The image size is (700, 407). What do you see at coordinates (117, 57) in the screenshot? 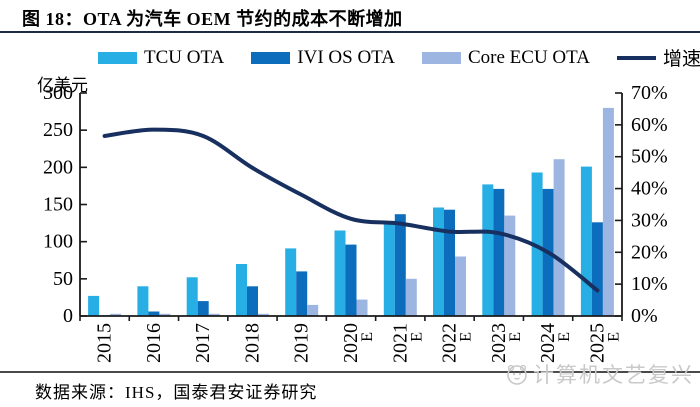
I see `tcu-ota-swatch-icon` at bounding box center [117, 57].